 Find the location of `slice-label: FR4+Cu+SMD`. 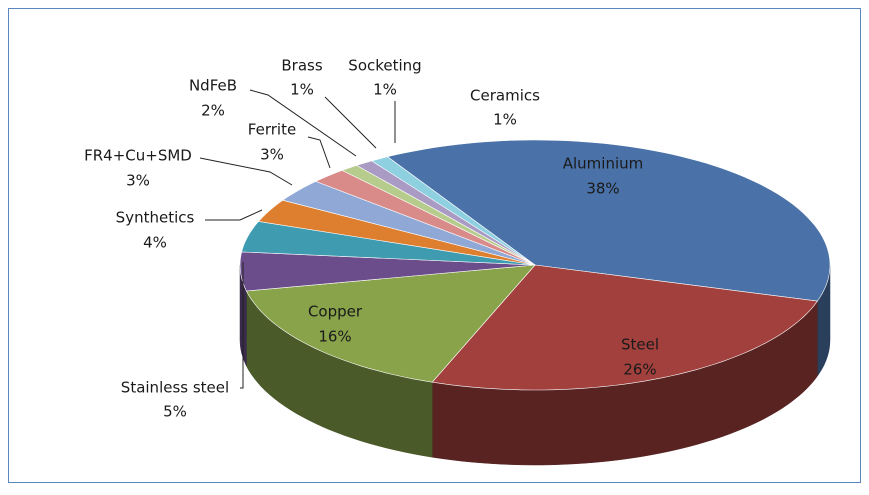

slice-label: FR4+Cu+SMD is located at coordinates (138, 156).